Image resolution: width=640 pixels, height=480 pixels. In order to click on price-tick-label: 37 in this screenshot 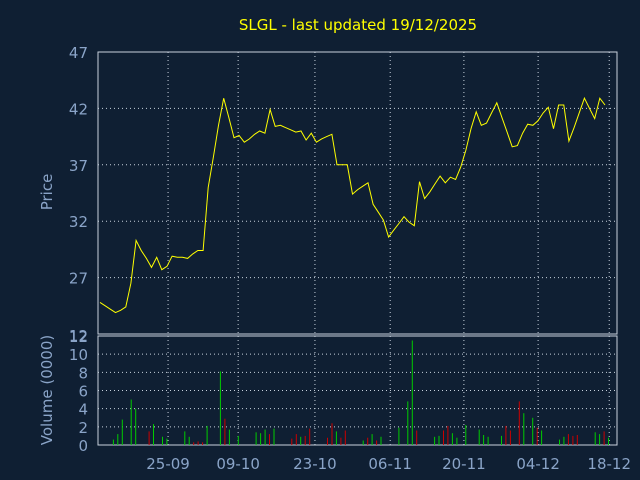, I will do `click(78, 166)`.